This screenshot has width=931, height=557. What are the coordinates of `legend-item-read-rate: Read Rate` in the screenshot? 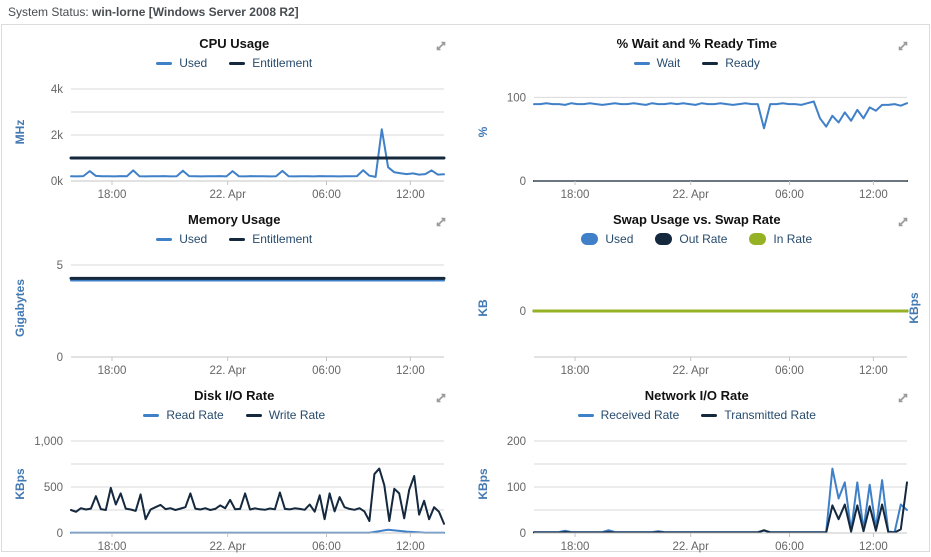 It's located at (183, 415).